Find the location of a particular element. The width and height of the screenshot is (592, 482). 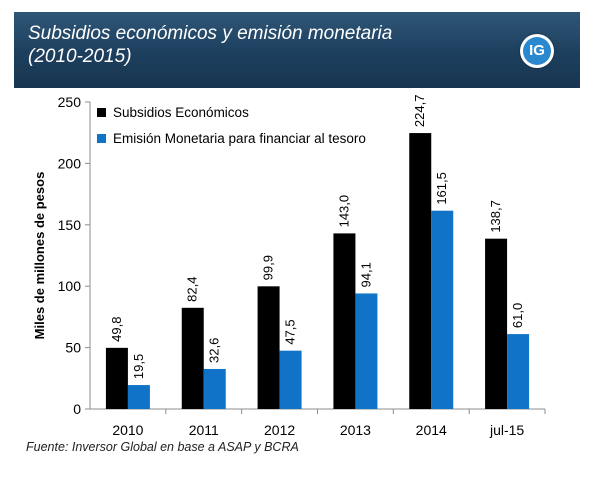

data-label: 32,6 is located at coordinates (214, 350).